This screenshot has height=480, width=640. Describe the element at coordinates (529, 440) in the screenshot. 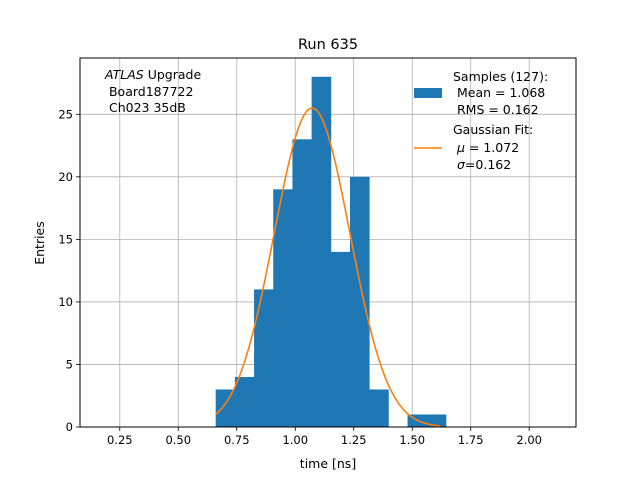

I see `x-tick-label: 2.00` at that location.